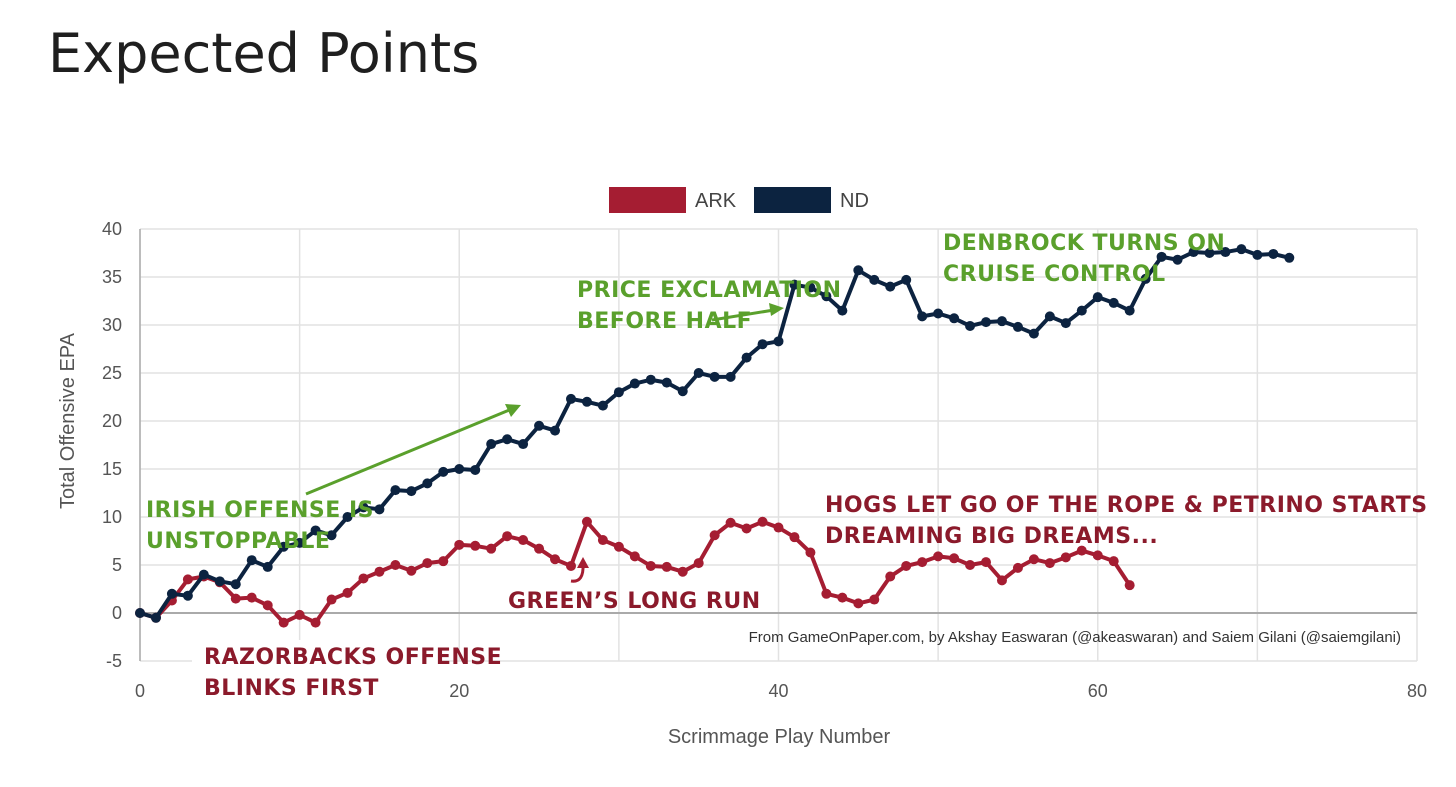 The width and height of the screenshot is (1456, 787). I want to click on legend-swatch-nd, so click(792, 200).